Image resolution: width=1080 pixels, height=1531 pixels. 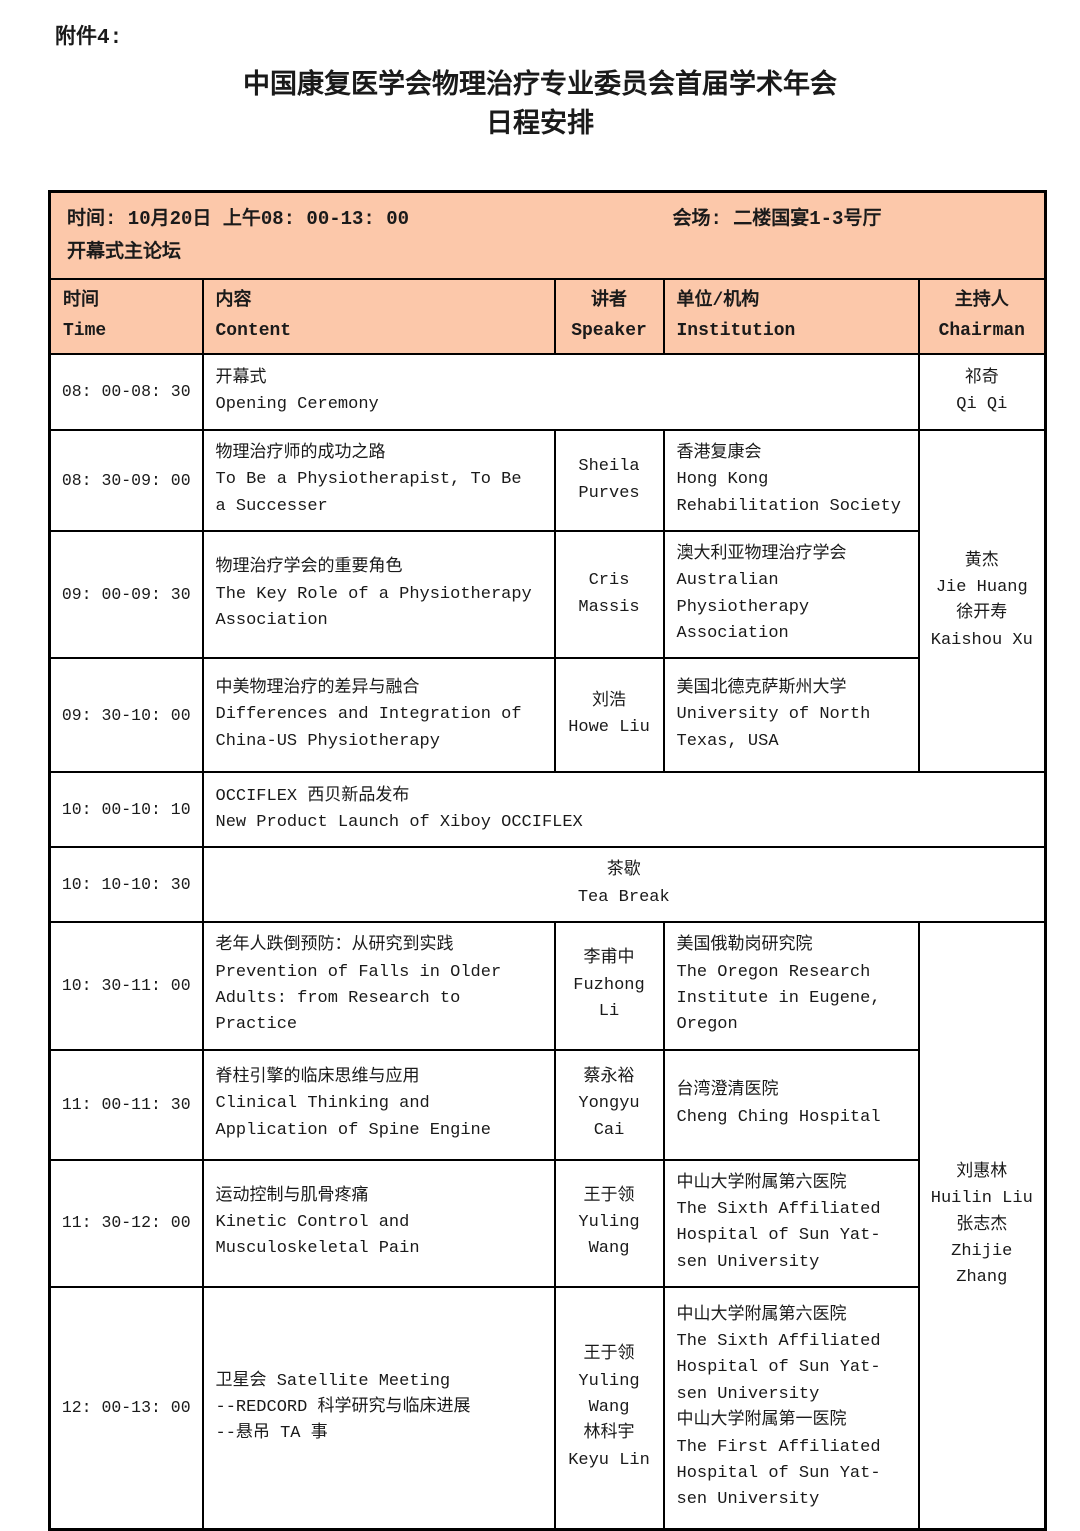 What do you see at coordinates (540, 126) in the screenshot?
I see `page-subtitle: 日程安排` at bounding box center [540, 126].